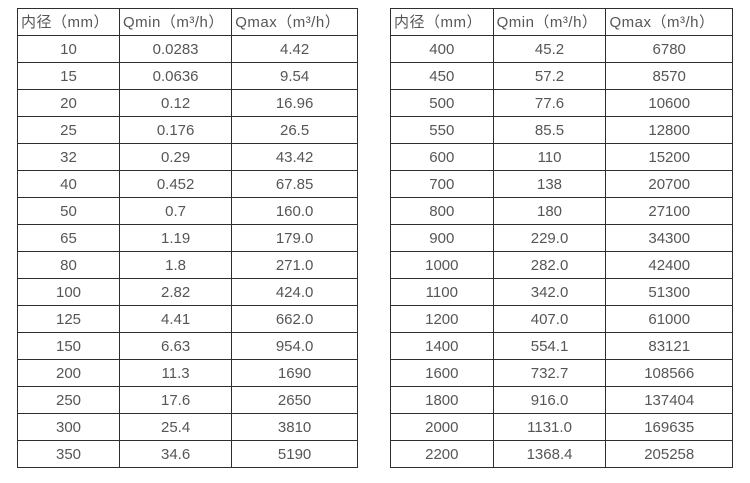 The width and height of the screenshot is (750, 483). What do you see at coordinates (442, 184) in the screenshot?
I see `table-cell: 700` at bounding box center [442, 184].